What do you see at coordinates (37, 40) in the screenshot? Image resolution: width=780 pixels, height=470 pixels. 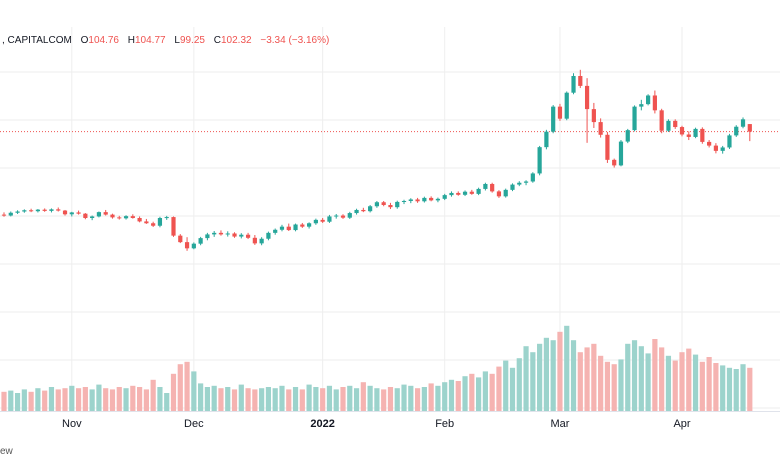 I see `legend-source: , CAPITALCOM` at bounding box center [37, 40].